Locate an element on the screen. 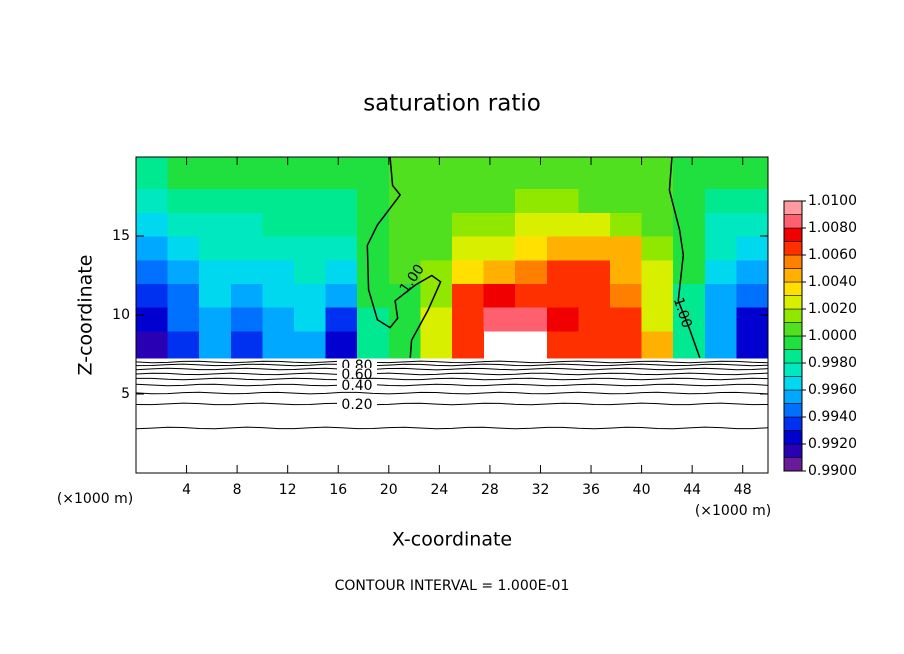 This screenshot has width=904, height=654. y-tick-label: 5 is located at coordinates (125, 394).